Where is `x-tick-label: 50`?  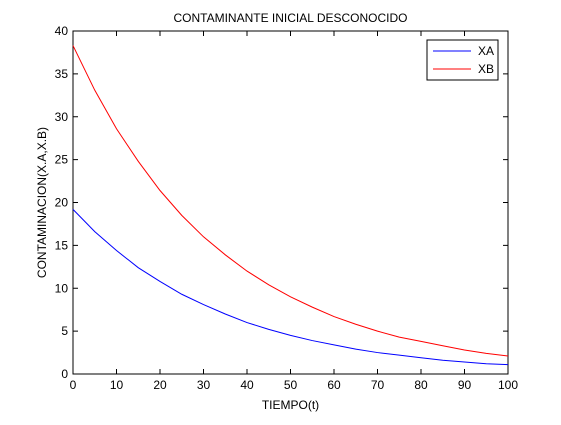
x-tick-label: 50 is located at coordinates (291, 385).